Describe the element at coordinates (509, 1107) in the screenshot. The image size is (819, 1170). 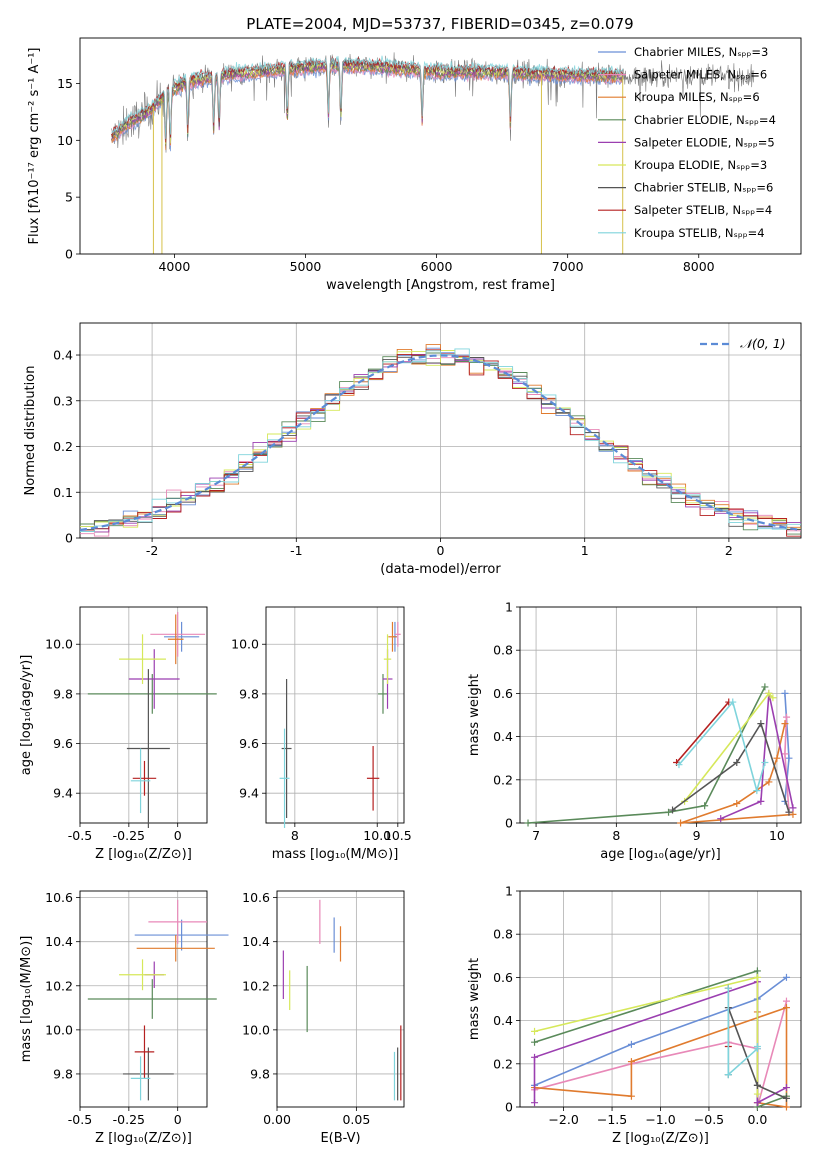
I see `y-tick-label: 0` at that location.